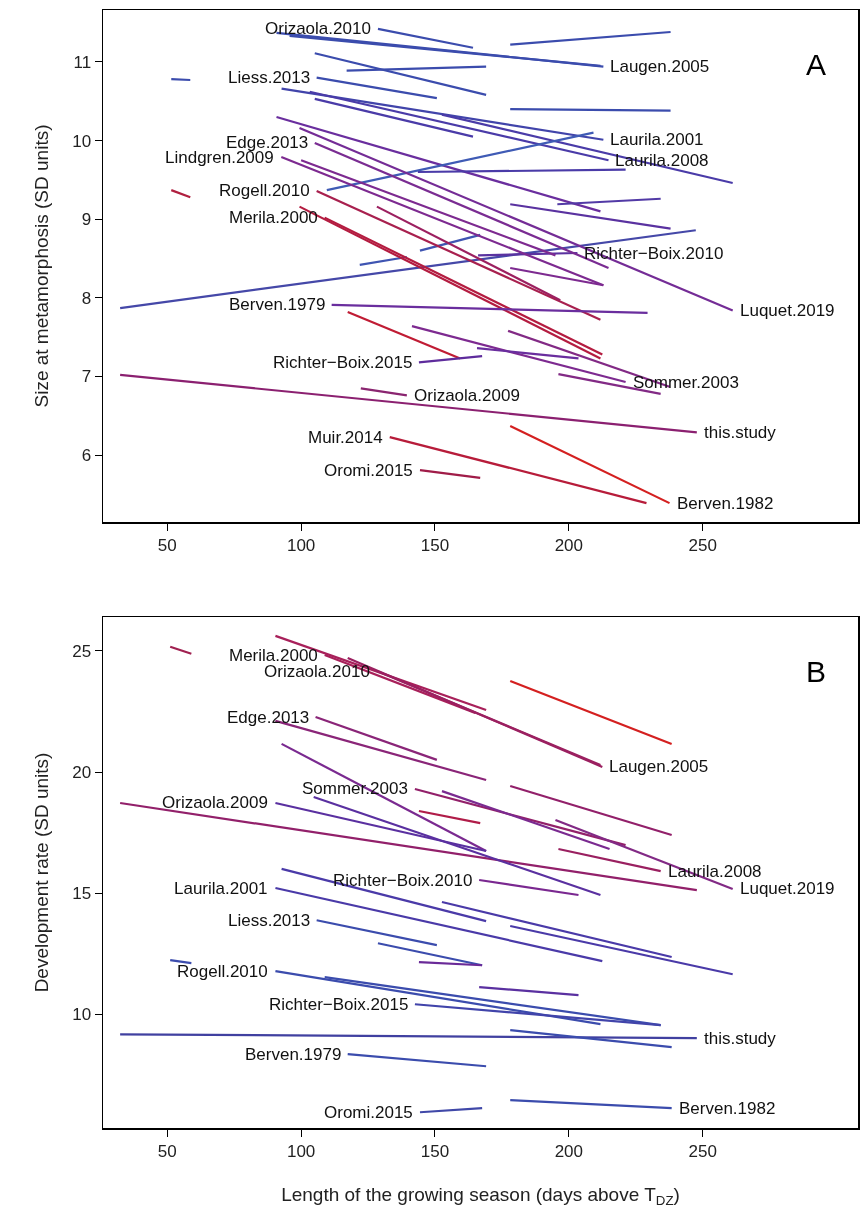  What do you see at coordinates (86, 298) in the screenshot?
I see `y-tick-label: 8` at bounding box center [86, 298].